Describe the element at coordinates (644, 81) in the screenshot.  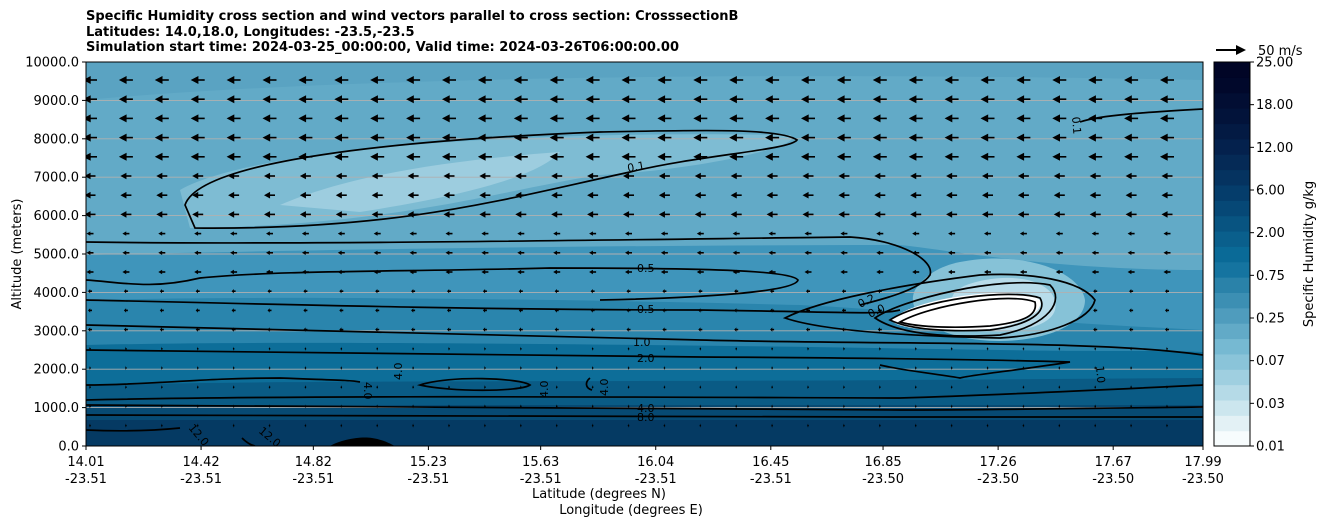
I see `fill-top-band` at that location.